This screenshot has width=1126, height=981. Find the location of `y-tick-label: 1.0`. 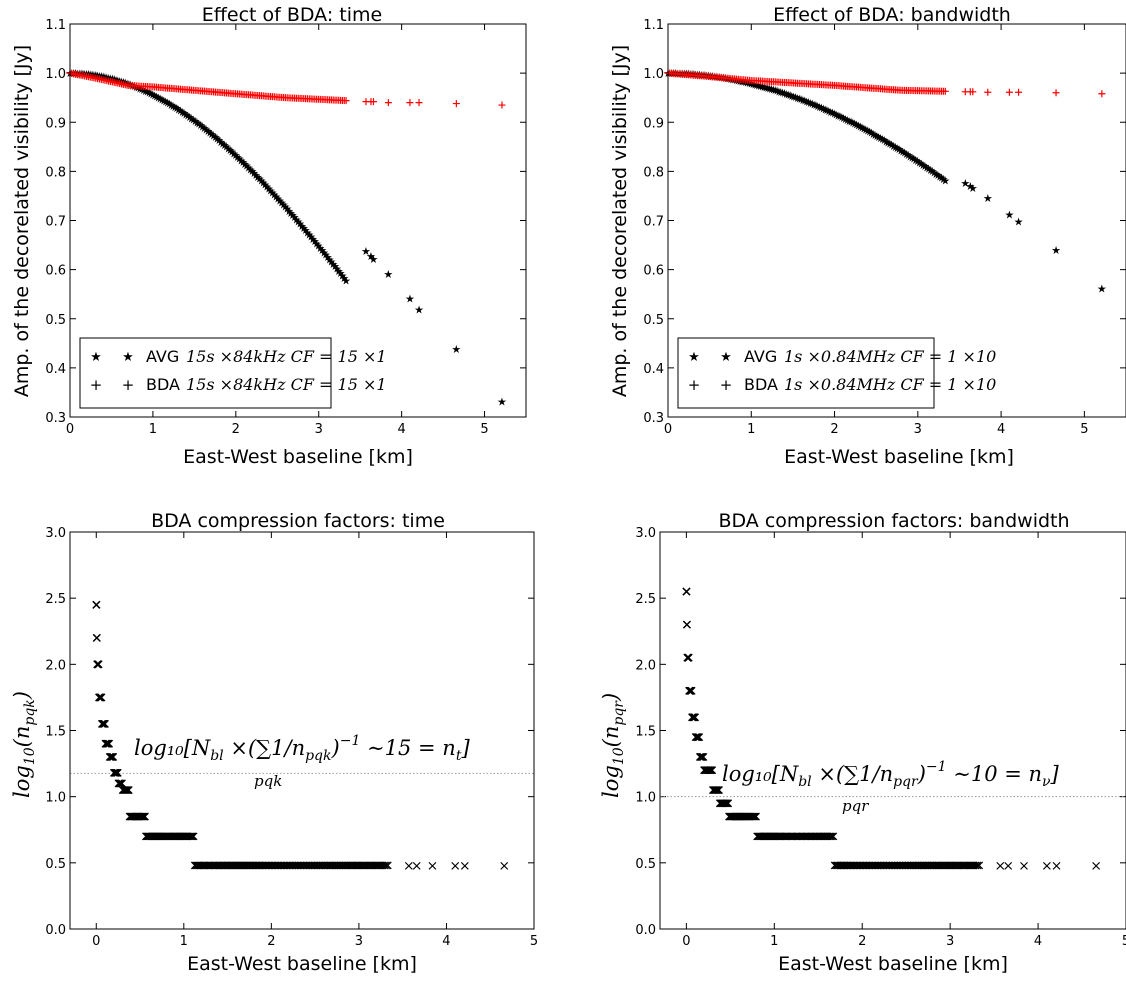

y-tick-label: 1.0 is located at coordinates (55, 74).